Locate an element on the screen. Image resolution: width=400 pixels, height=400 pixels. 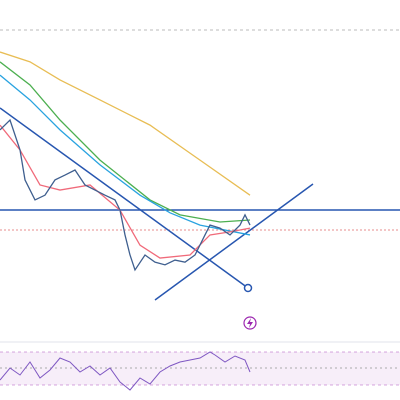
oscillator-line is located at coordinates (125, 371).